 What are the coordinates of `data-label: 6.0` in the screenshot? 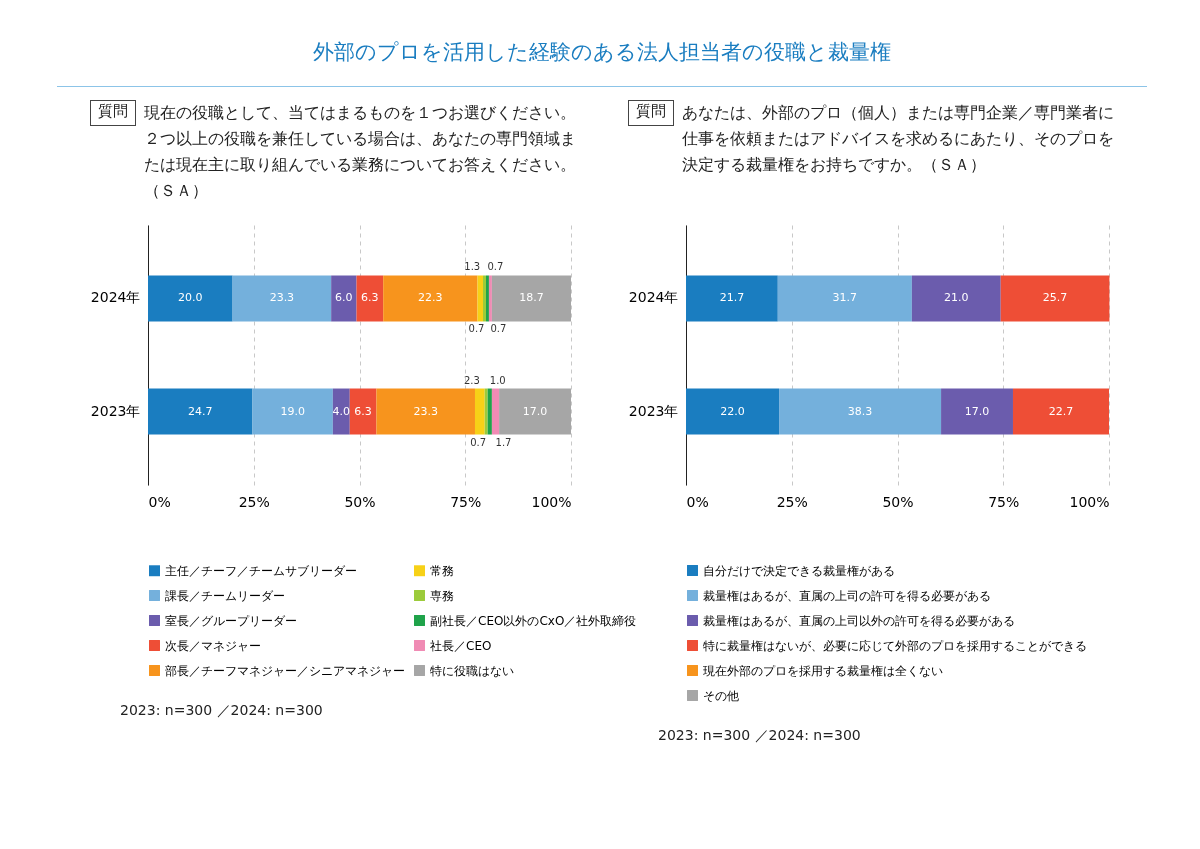 It's located at (344, 298).